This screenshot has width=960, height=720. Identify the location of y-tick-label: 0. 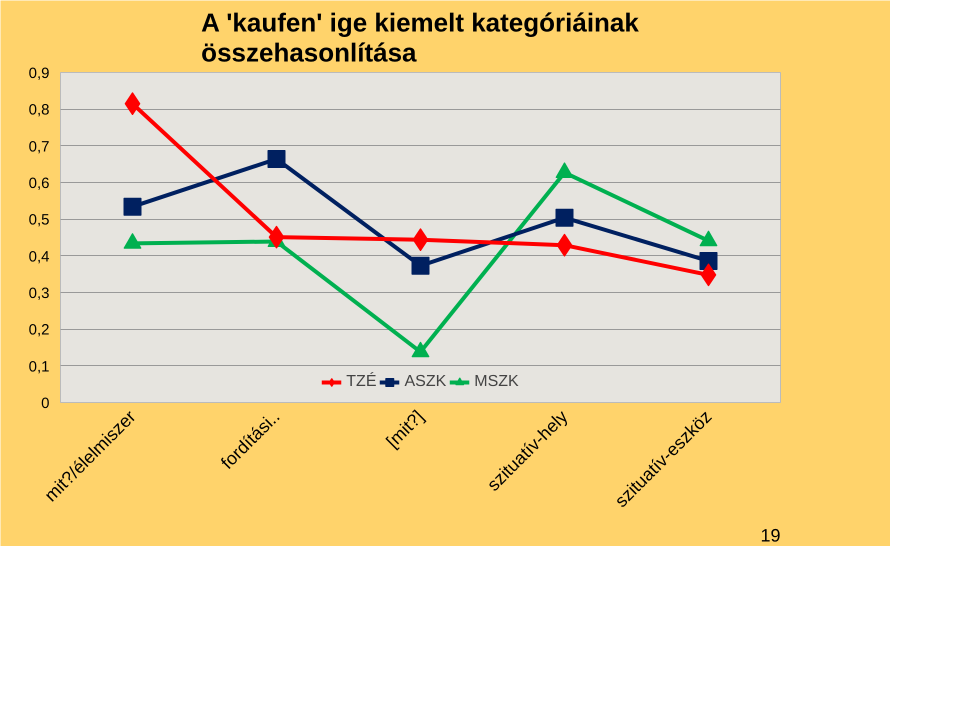
(45, 403).